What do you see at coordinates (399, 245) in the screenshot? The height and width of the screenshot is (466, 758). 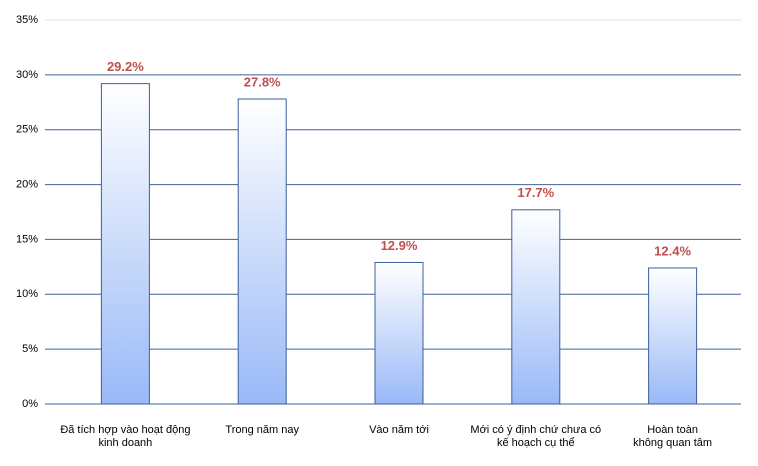 I see `value-label: 12.9%` at bounding box center [399, 245].